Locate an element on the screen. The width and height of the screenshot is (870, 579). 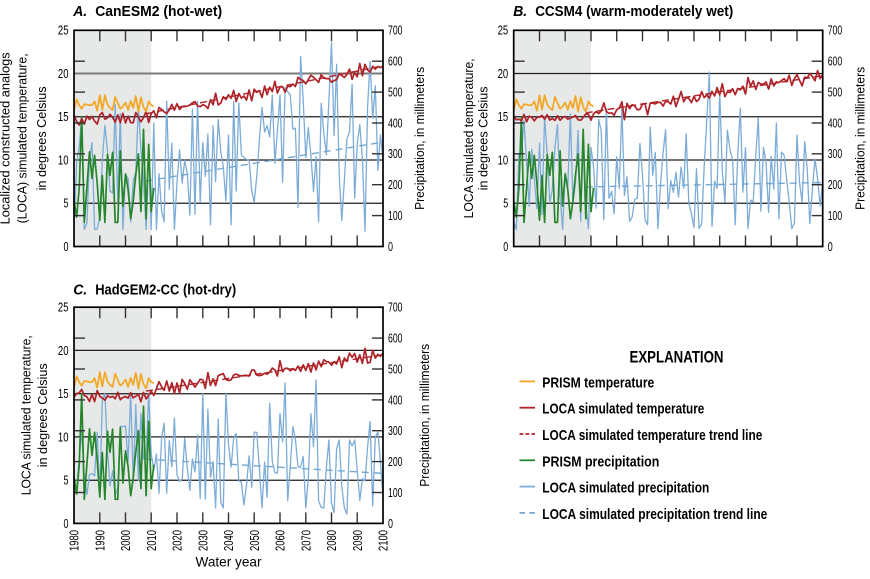
svg-text: 2020 is located at coordinates (177, 540).